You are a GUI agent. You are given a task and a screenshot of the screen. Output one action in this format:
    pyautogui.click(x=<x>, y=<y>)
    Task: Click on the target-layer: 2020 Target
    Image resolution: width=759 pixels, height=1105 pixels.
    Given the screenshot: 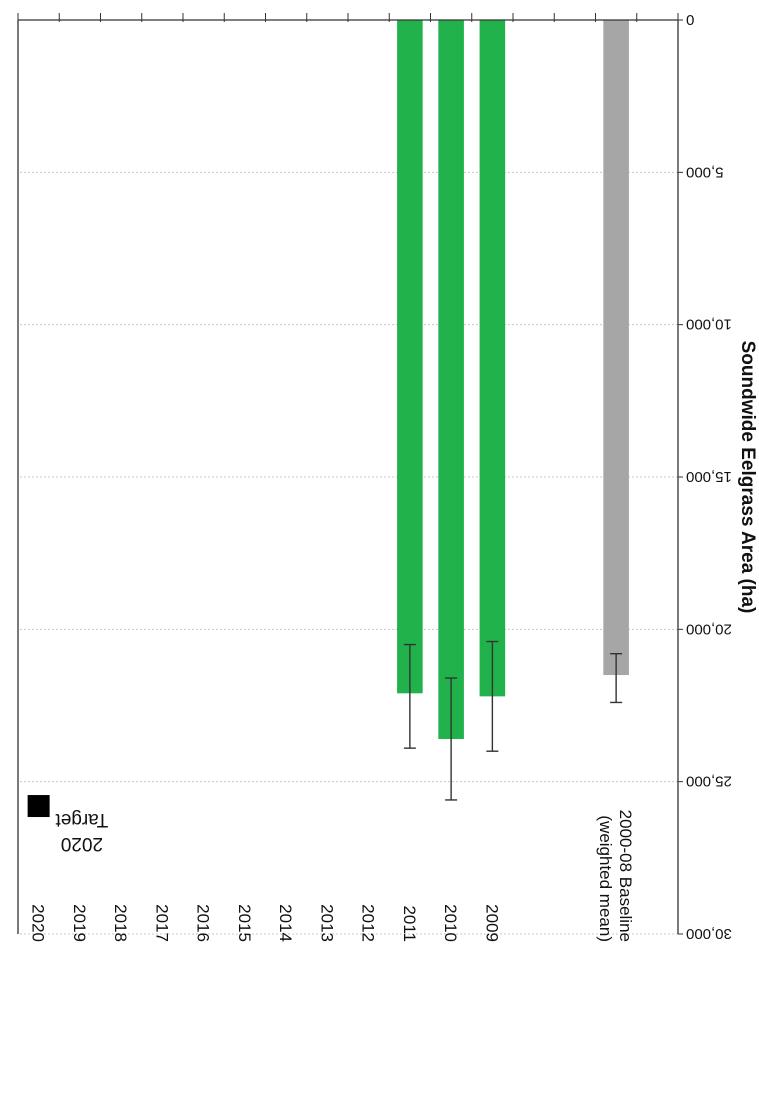 What is the action you would take?
    pyautogui.click(x=68, y=824)
    